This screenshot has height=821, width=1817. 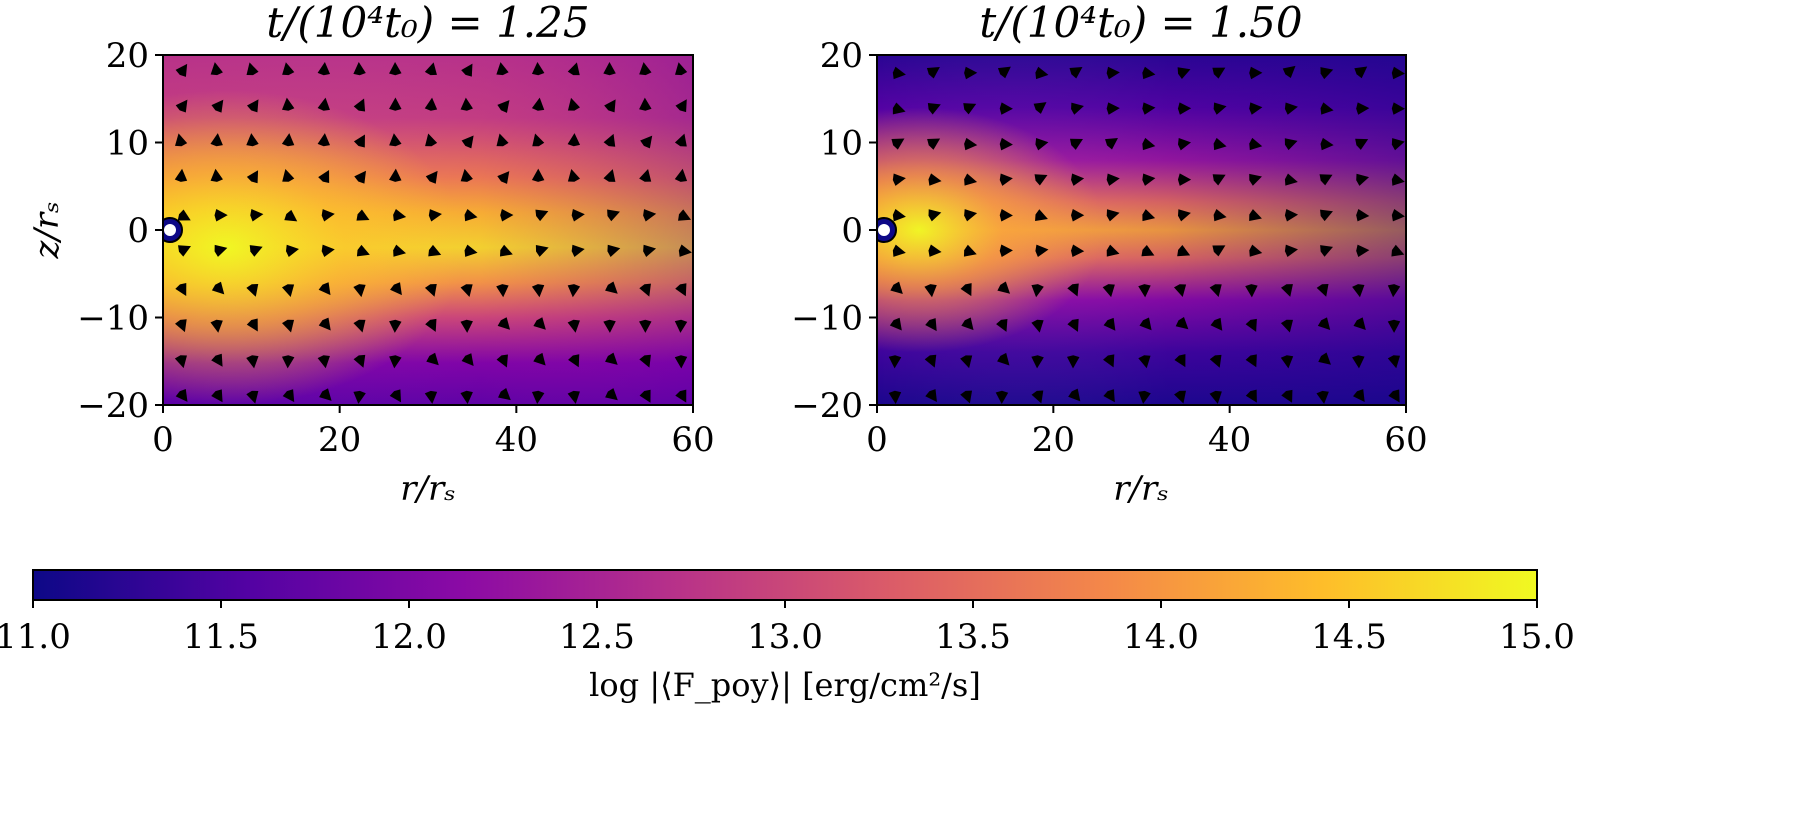 I want to click on x-tick-label: 20, so click(x=1053, y=440).